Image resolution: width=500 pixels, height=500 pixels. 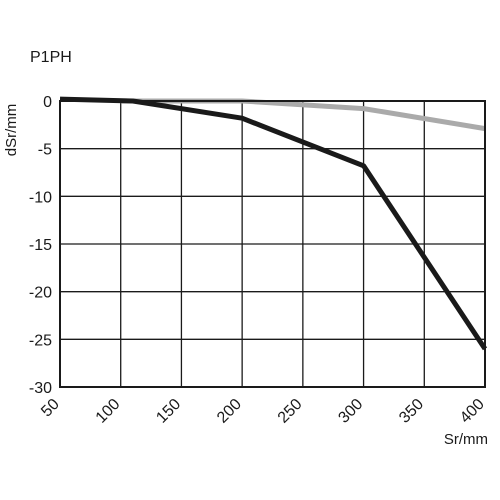 I want to click on x-tick-labels: 50 100 150 200 250 300 350 400, so click(x=263, y=411).